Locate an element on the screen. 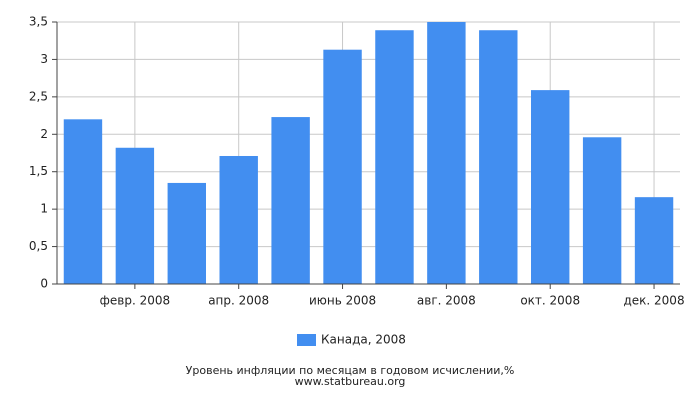 The height and width of the screenshot is (400, 700). y-tick-label: 1 is located at coordinates (44, 209).